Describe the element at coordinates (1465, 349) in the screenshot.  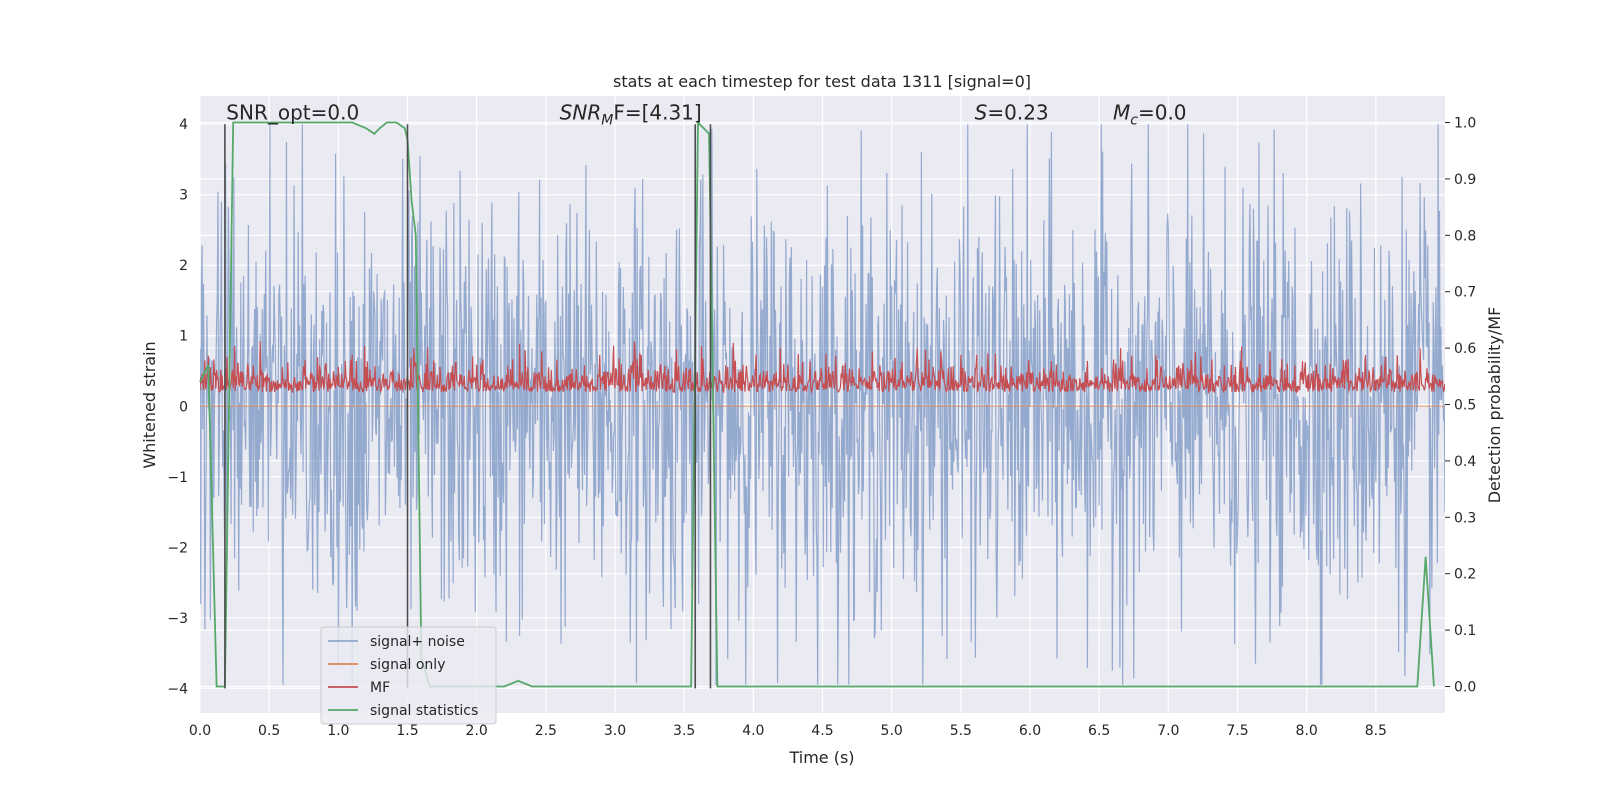
I see `y2-tick-label: 0.6` at that location.